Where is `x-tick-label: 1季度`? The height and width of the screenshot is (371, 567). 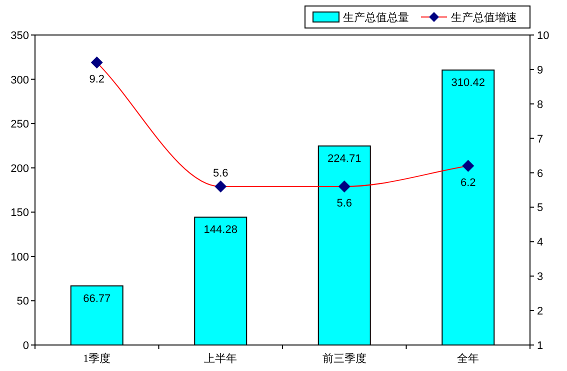 x-tick-label: 1季度 is located at coordinates (97, 358).